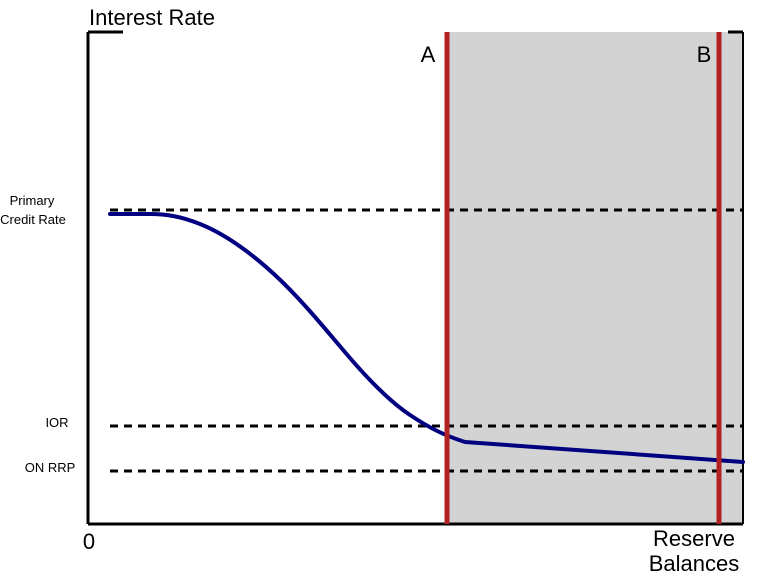 The width and height of the screenshot is (775, 581). Describe the element at coordinates (428, 54) in the screenshot. I see `marker-a-label: A` at that location.